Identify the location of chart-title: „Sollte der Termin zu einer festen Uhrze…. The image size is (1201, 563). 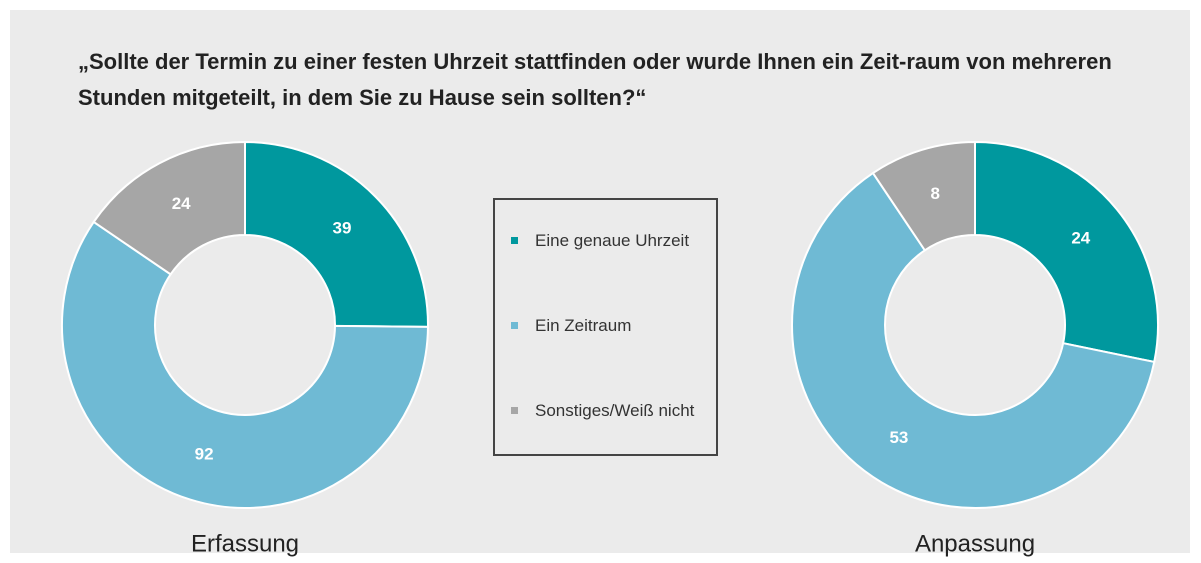
(595, 79).